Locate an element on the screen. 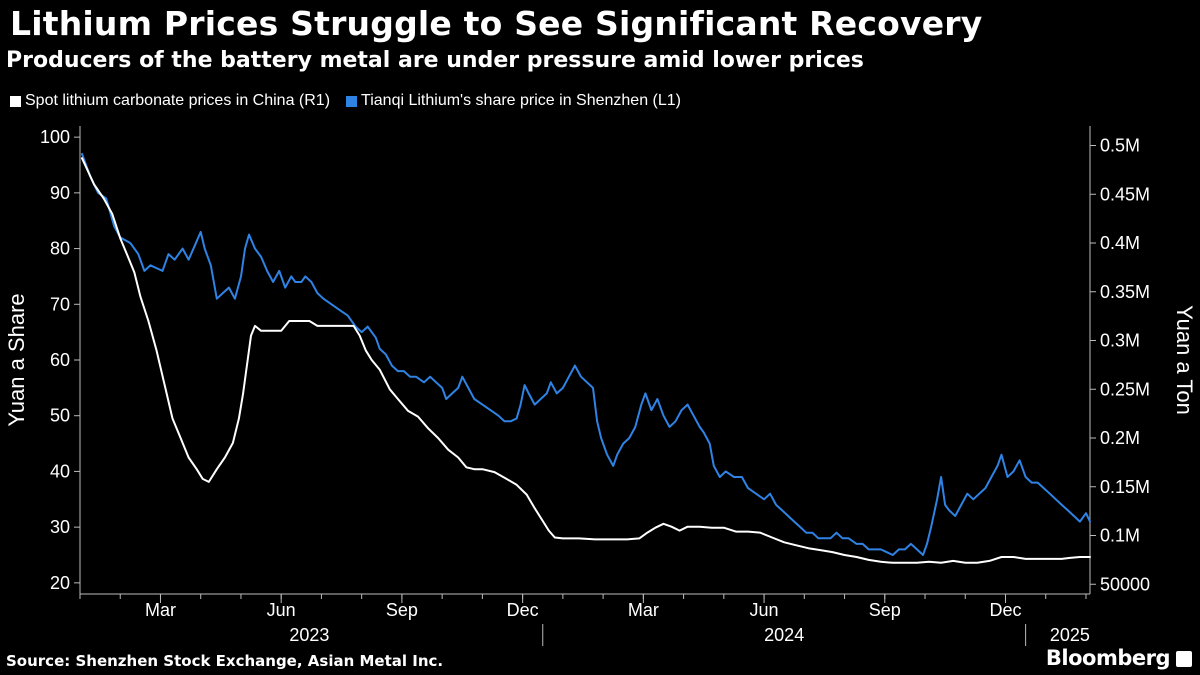  left-tick-label: 50 is located at coordinates (60, 416).